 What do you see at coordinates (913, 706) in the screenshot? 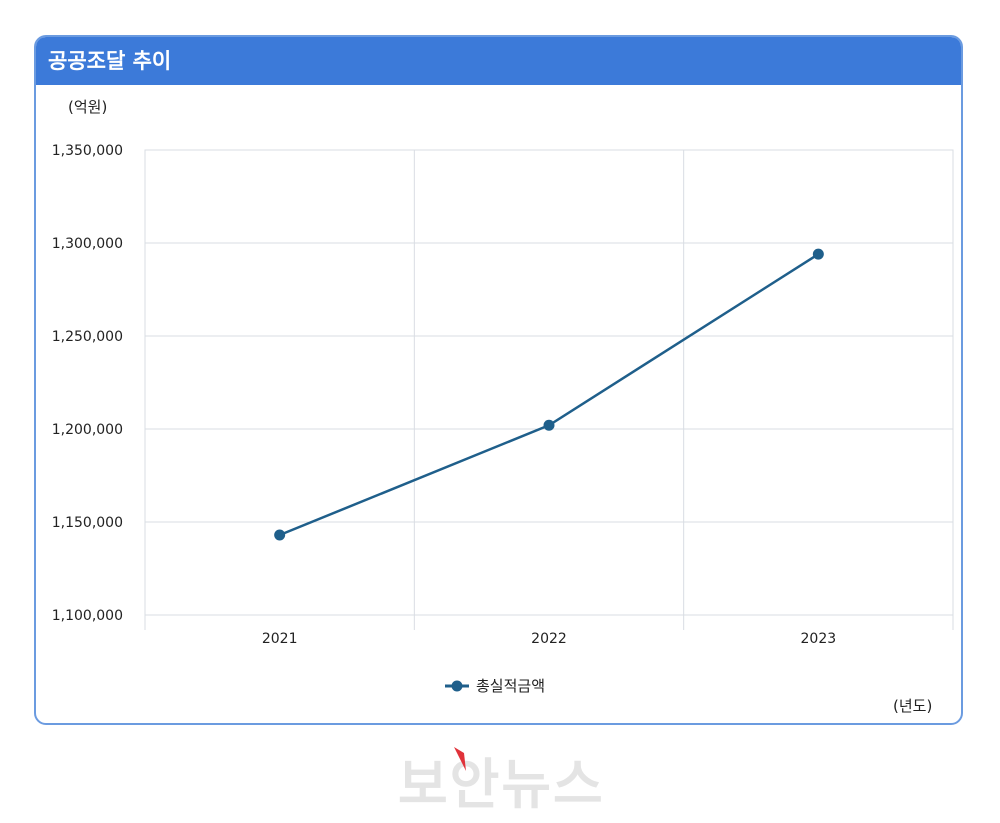
I see `x-axis-unit-label: (년도)` at bounding box center [913, 706].